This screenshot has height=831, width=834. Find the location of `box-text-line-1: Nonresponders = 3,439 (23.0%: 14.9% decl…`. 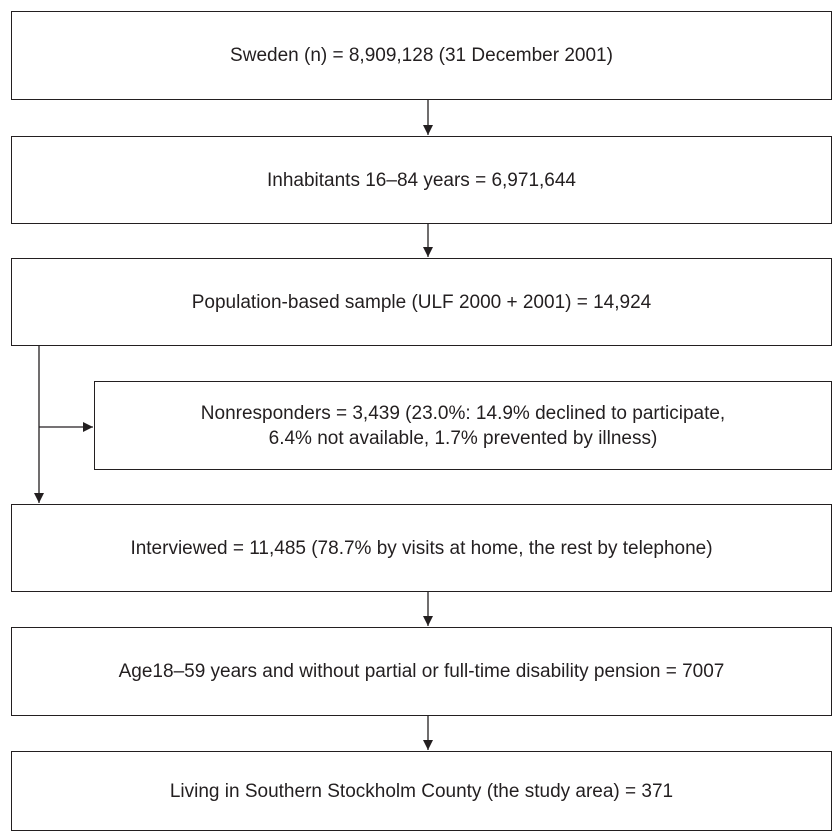

box-text-line-1: Nonresponders = 3,439 (23.0%: 14.9% decl… is located at coordinates (463, 413).